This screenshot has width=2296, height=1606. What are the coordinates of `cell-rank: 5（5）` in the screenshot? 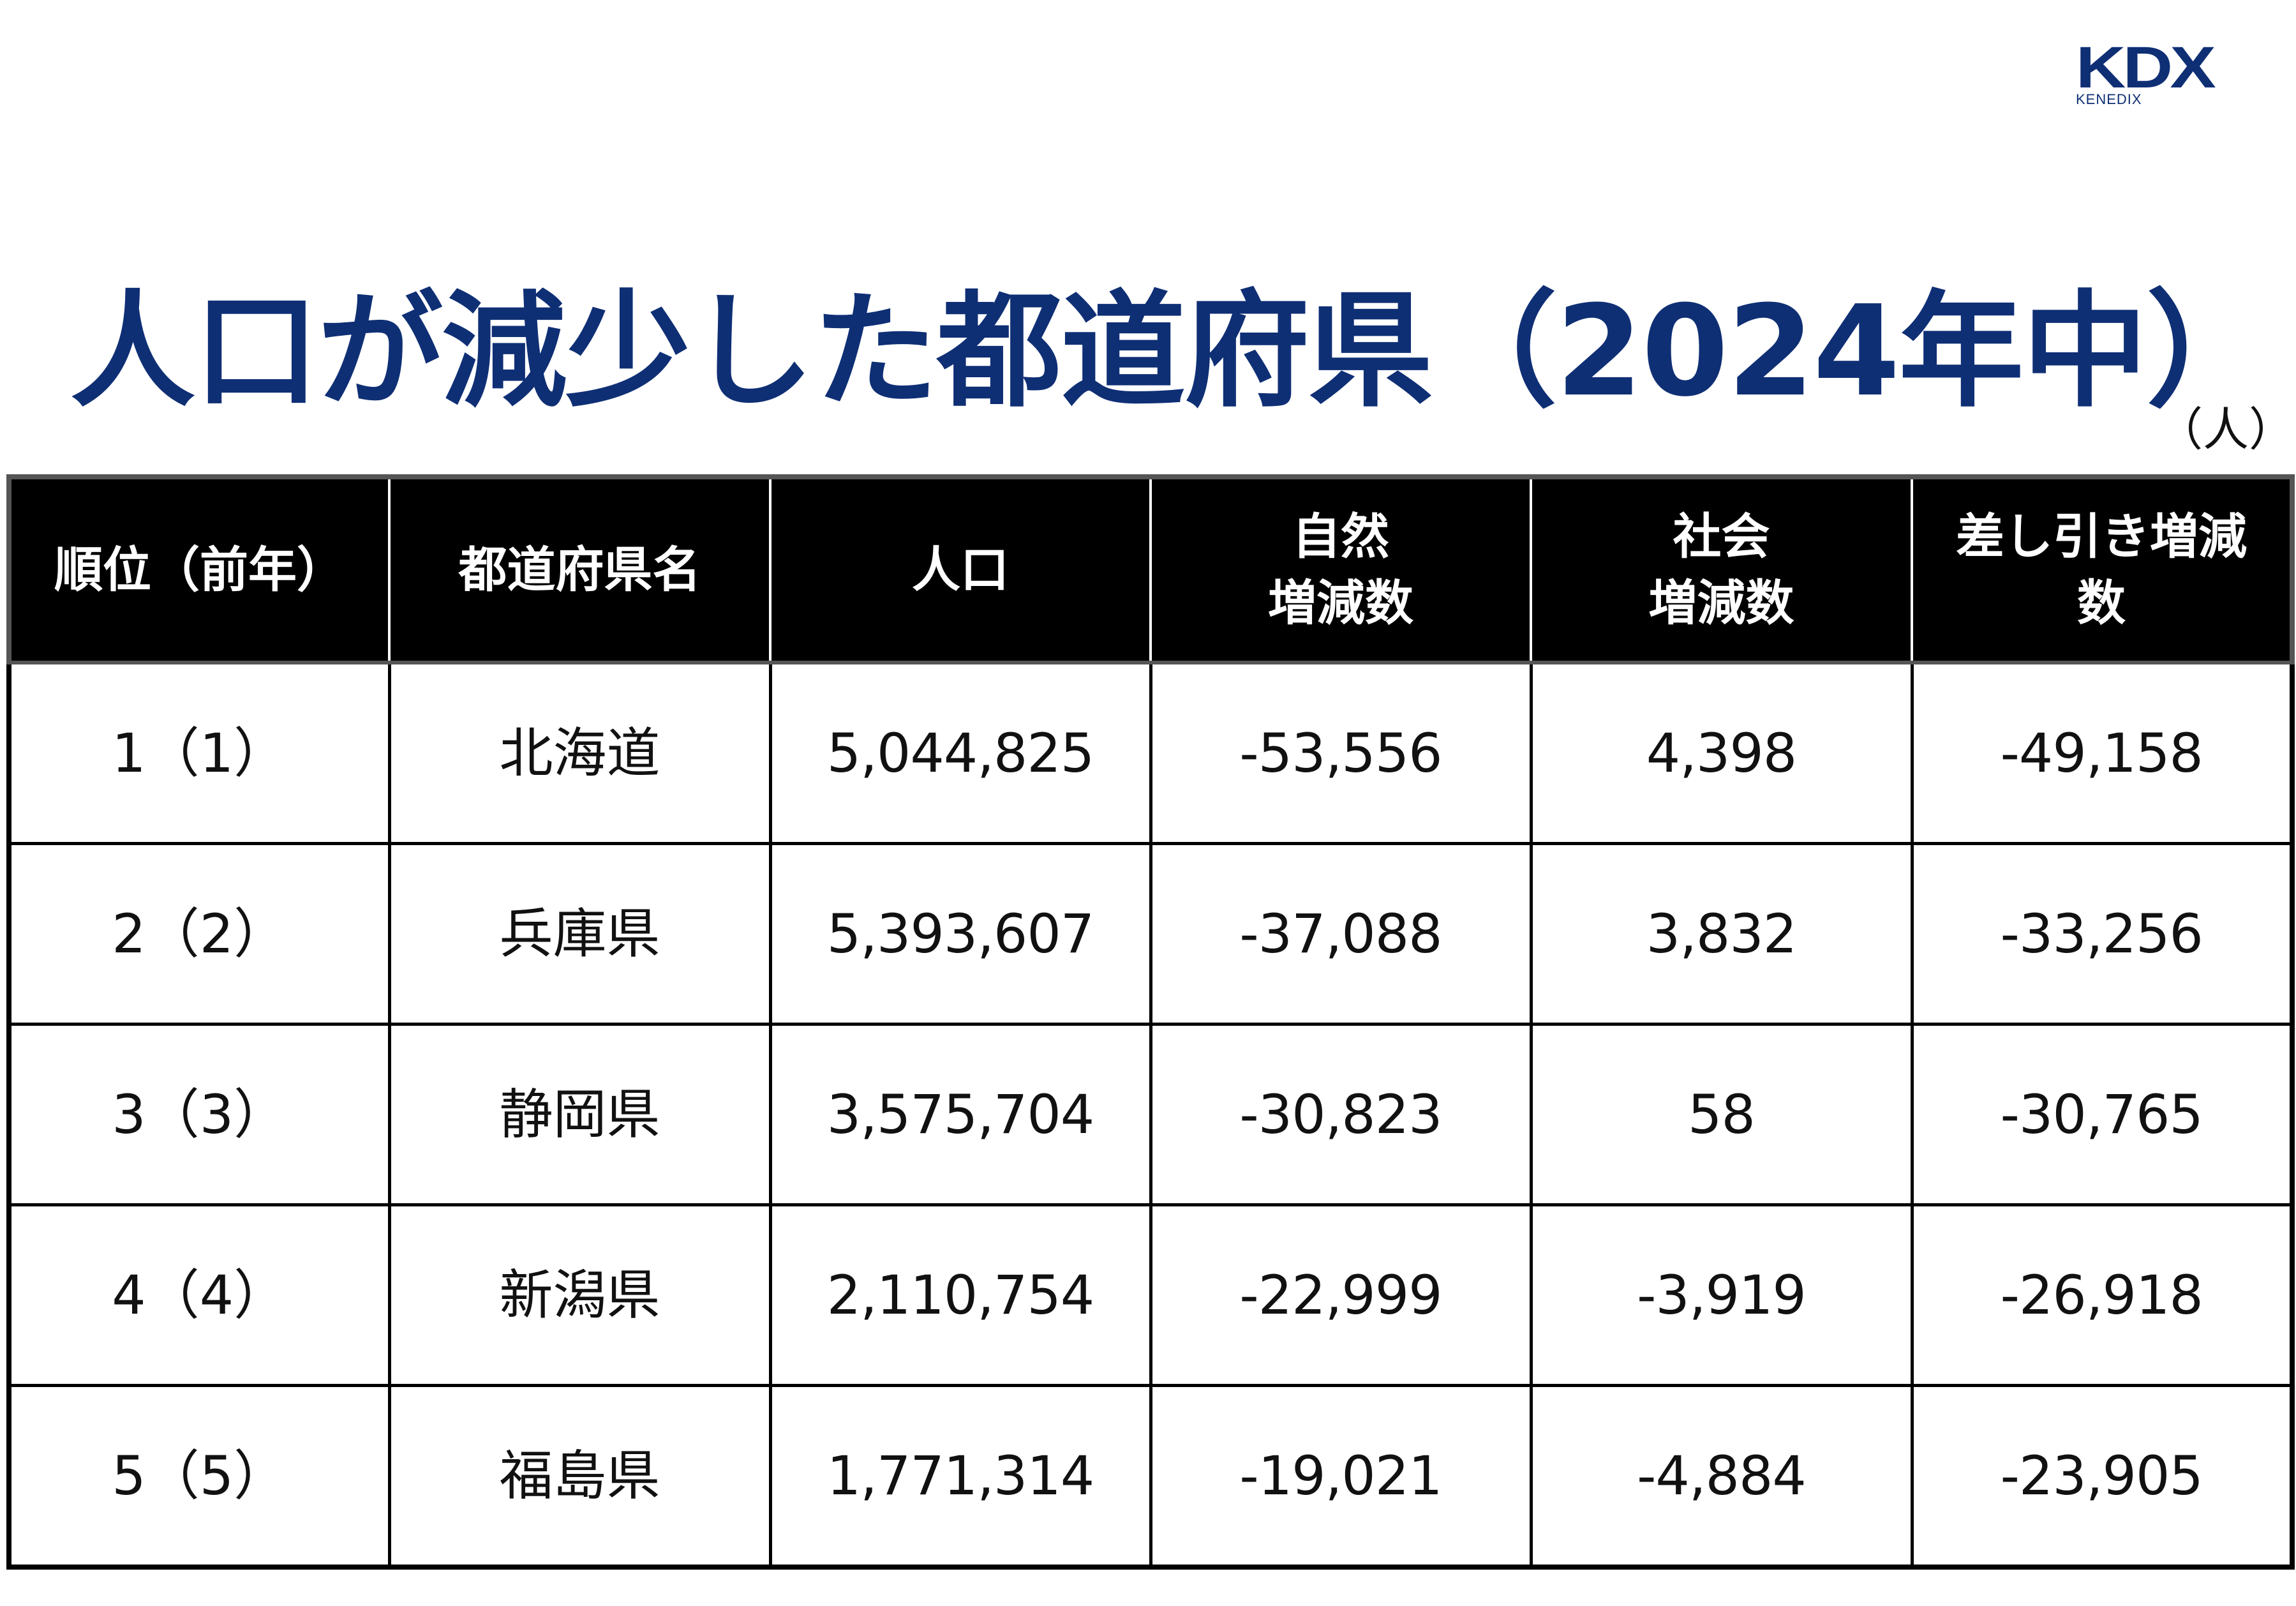 It's located at (198, 1477).